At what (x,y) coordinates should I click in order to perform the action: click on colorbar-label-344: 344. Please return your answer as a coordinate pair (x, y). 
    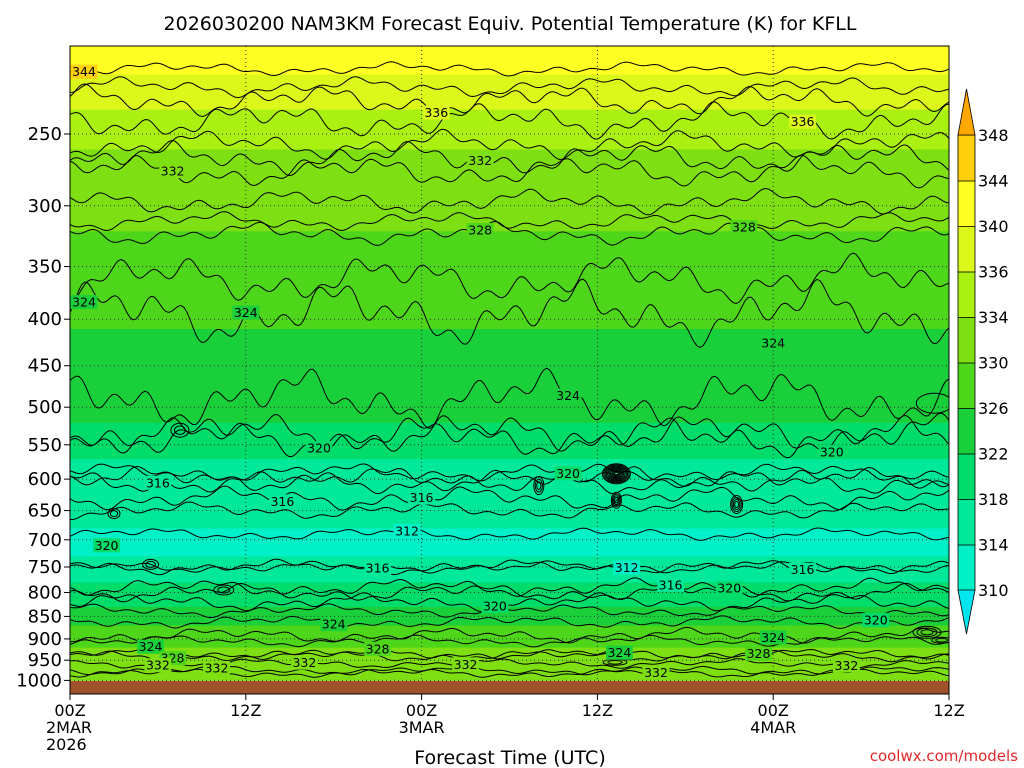
    Looking at the image, I should click on (993, 181).